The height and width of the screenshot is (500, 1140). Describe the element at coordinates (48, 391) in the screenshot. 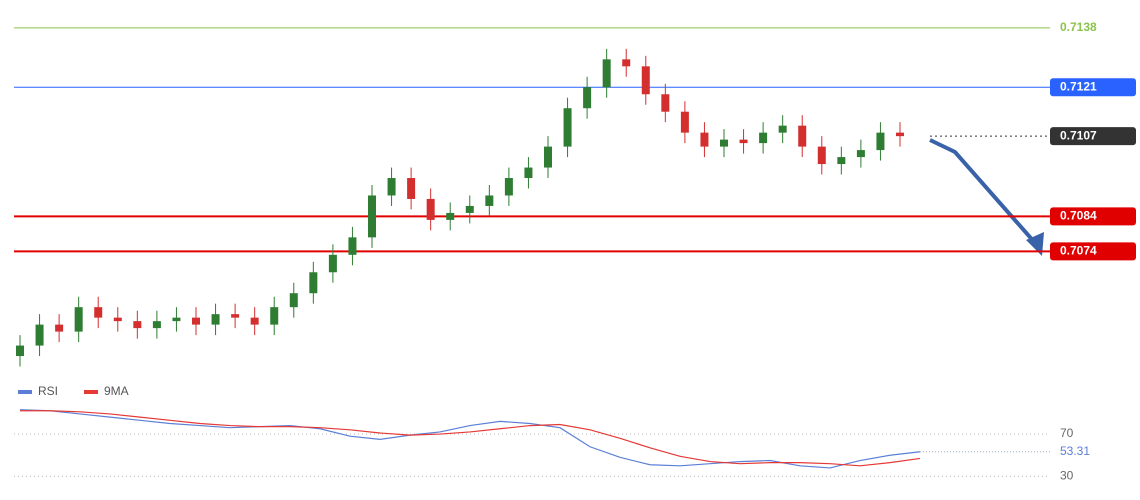

I see `legend-label: RSI` at that location.